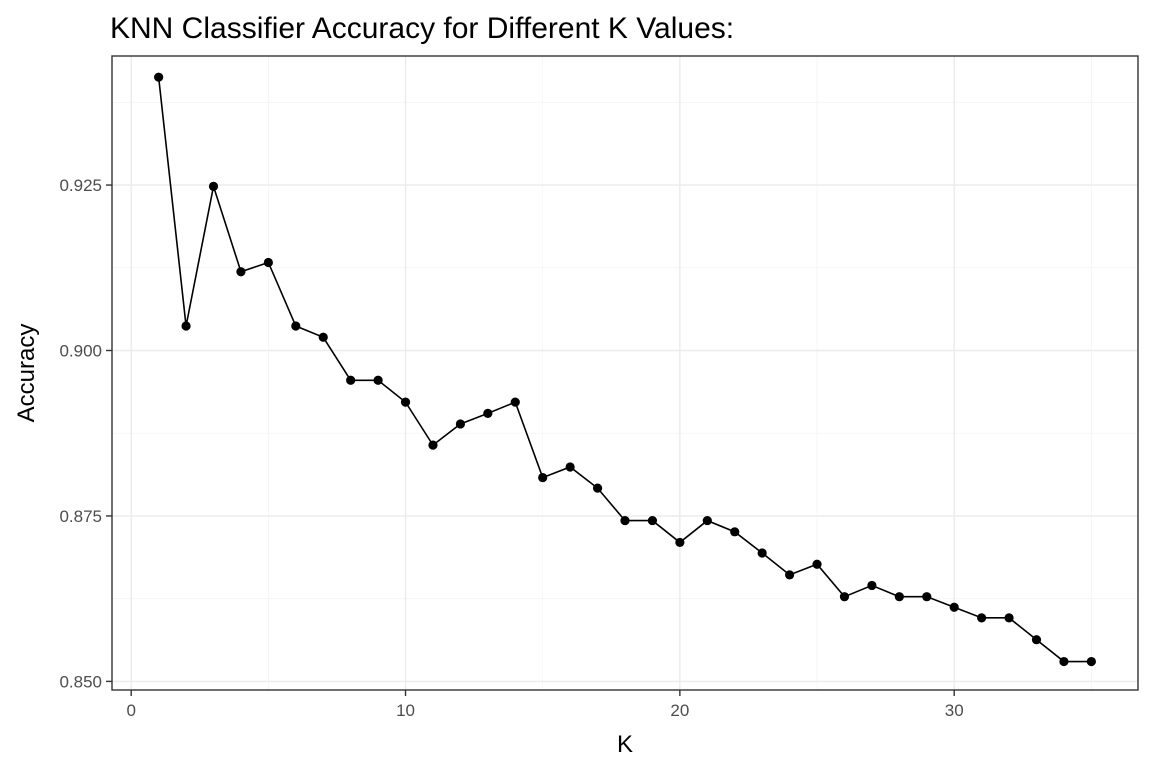 Image resolution: width=1152 pixels, height=768 pixels. I want to click on x-tick-label: 0, so click(130, 710).